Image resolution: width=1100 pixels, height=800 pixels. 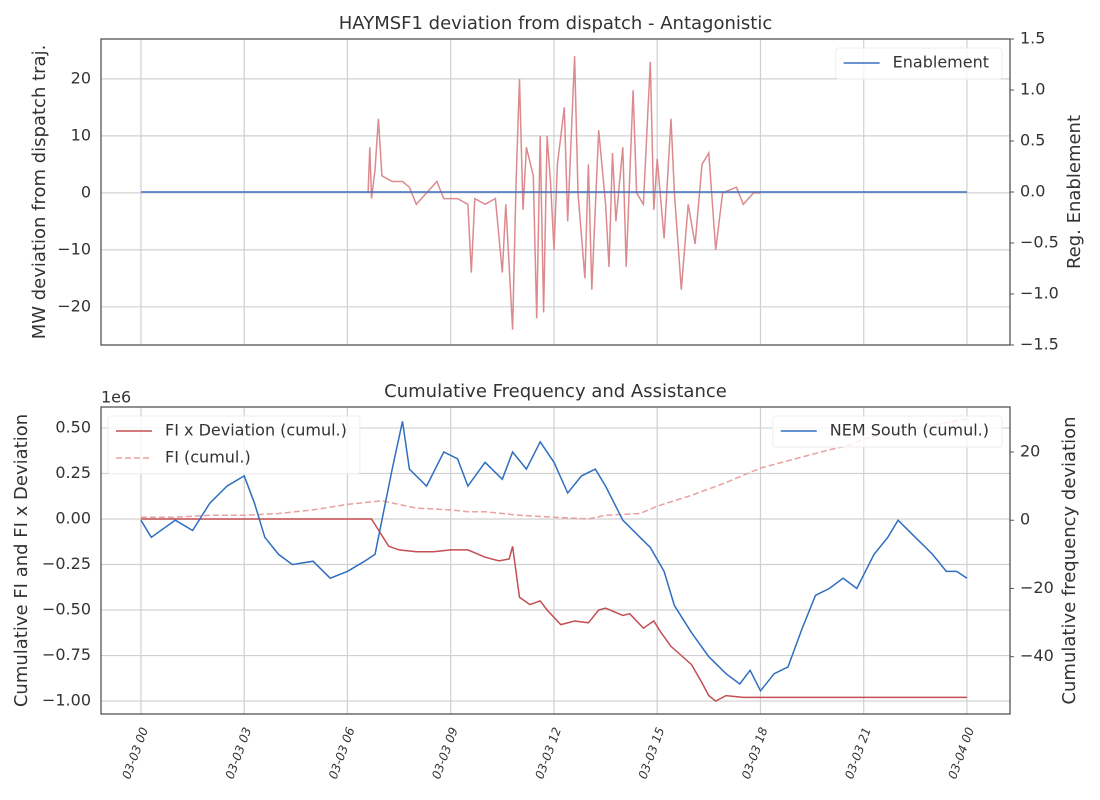 I want to click on y-tick-label: −1.00, so click(x=66, y=700).